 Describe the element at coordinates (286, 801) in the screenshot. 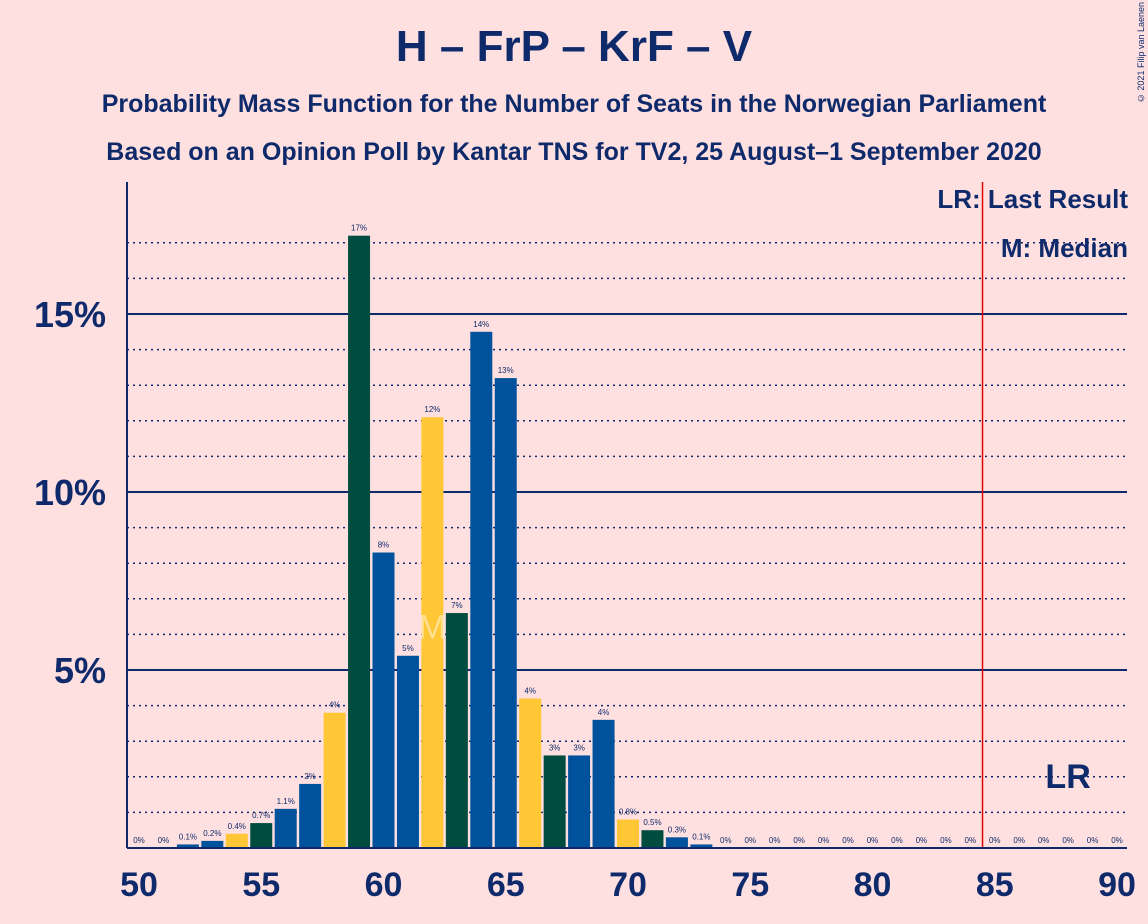

I see `bar-label: 1.1%` at that location.